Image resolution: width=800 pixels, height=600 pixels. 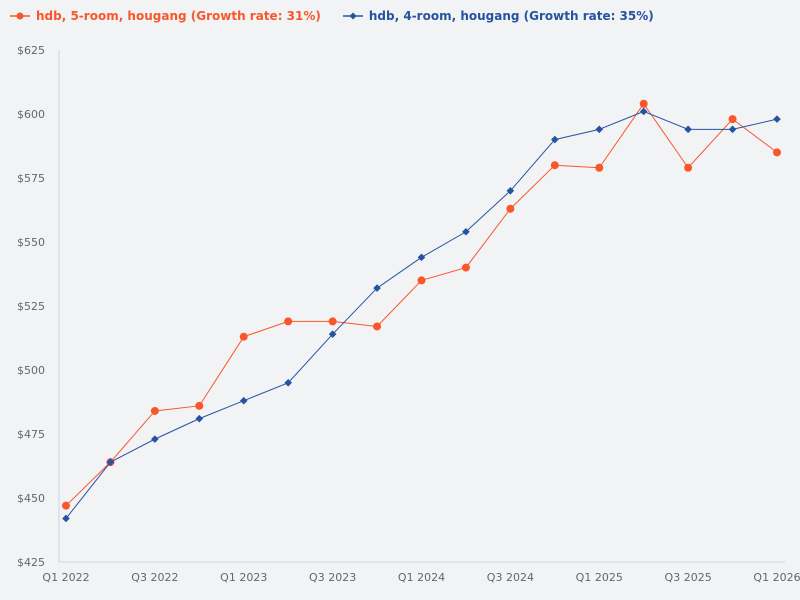 I want to click on x-tick-label: Q3 2022, so click(x=154, y=577).